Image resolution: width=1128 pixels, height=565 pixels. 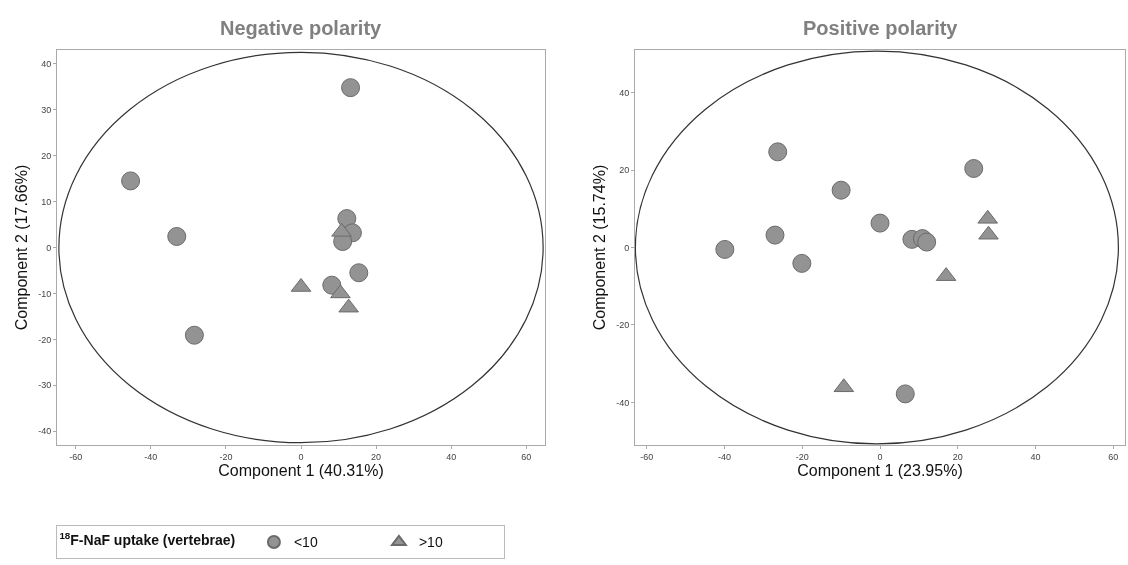 What do you see at coordinates (147, 538) in the screenshot?
I see `legend-title: $^{18}$F-NaF uptake (vertebrae)` at bounding box center [147, 538].